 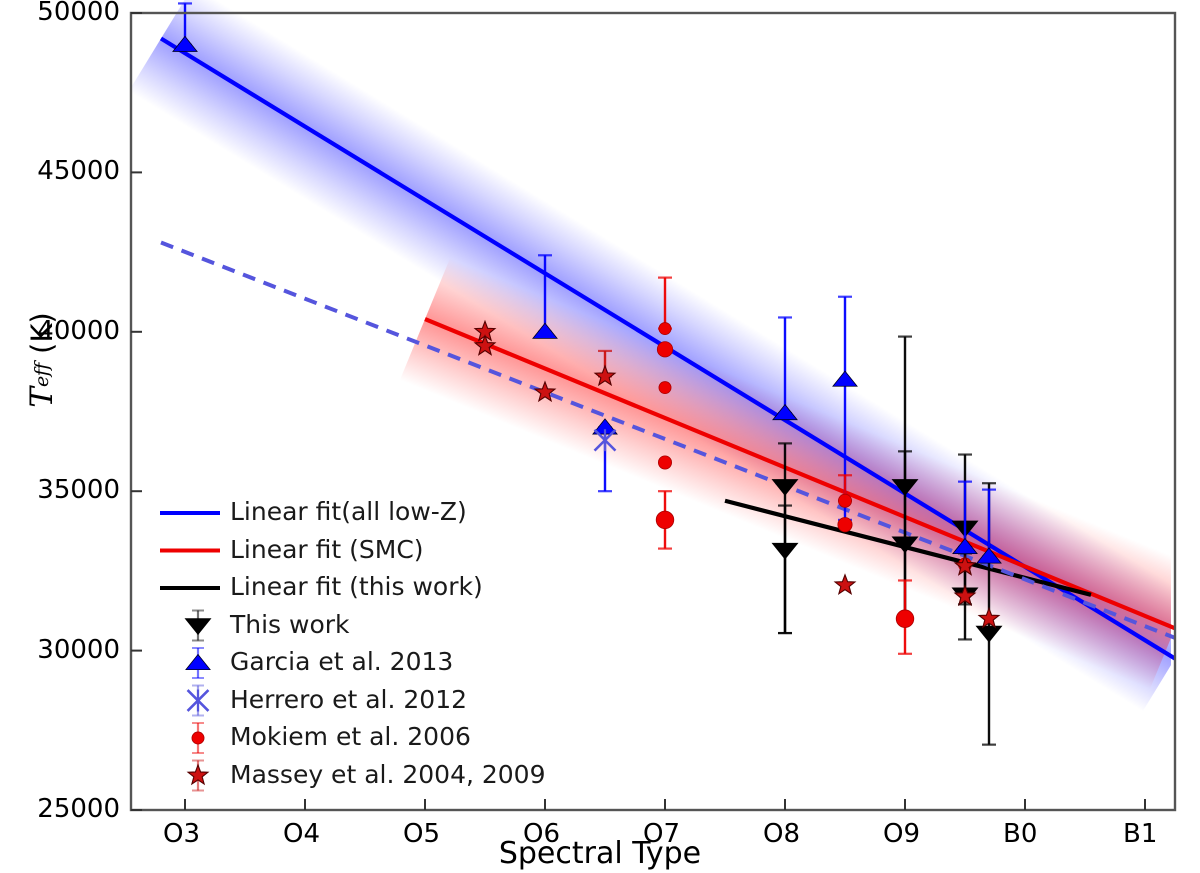 I want to click on x-tick-O4: O4, so click(x=302, y=834).